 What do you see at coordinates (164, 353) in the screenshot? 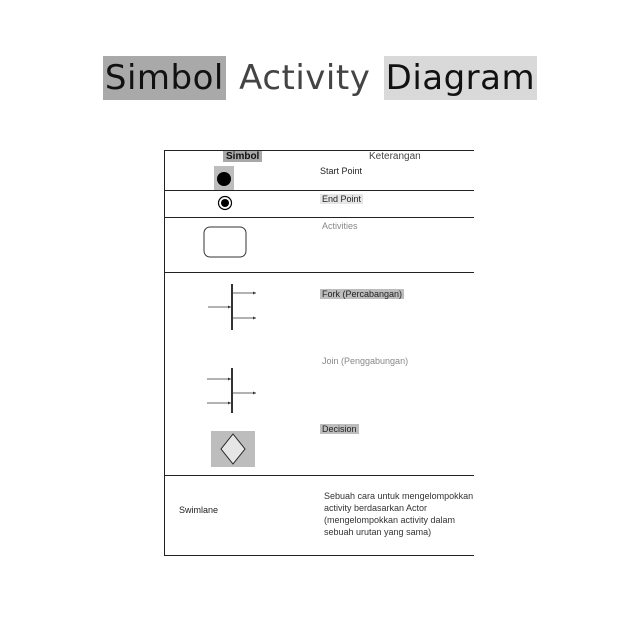
I see `table-left-border` at bounding box center [164, 353].